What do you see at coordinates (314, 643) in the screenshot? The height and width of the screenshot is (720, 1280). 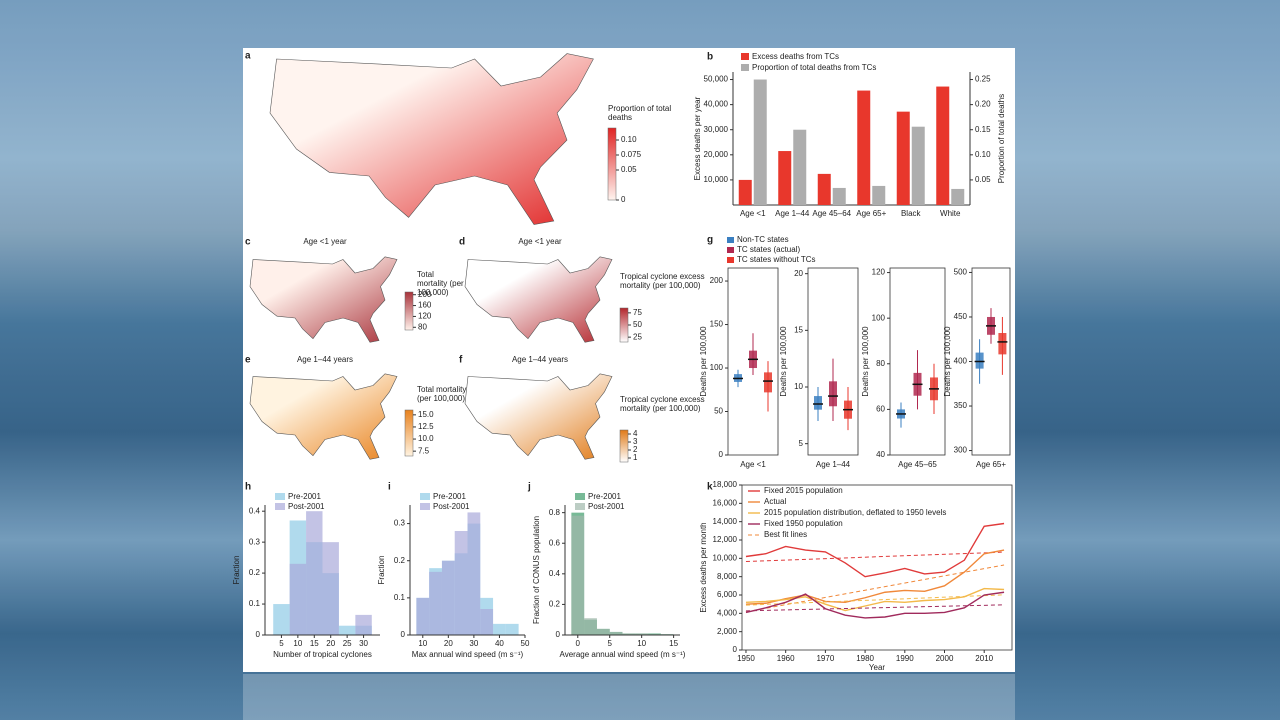 I see `x-tick-label: 15` at bounding box center [314, 643].